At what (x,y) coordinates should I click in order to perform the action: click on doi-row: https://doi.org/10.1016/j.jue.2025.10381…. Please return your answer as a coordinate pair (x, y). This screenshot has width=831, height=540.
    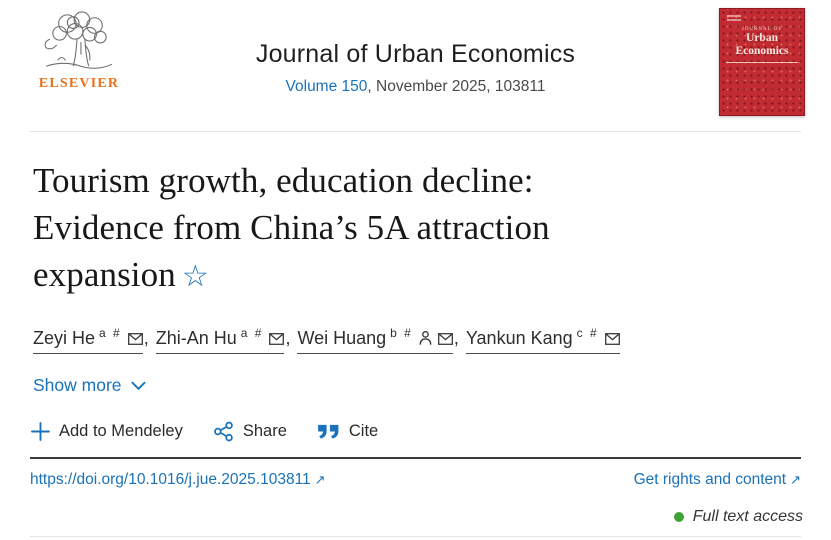
    Looking at the image, I should click on (415, 480).